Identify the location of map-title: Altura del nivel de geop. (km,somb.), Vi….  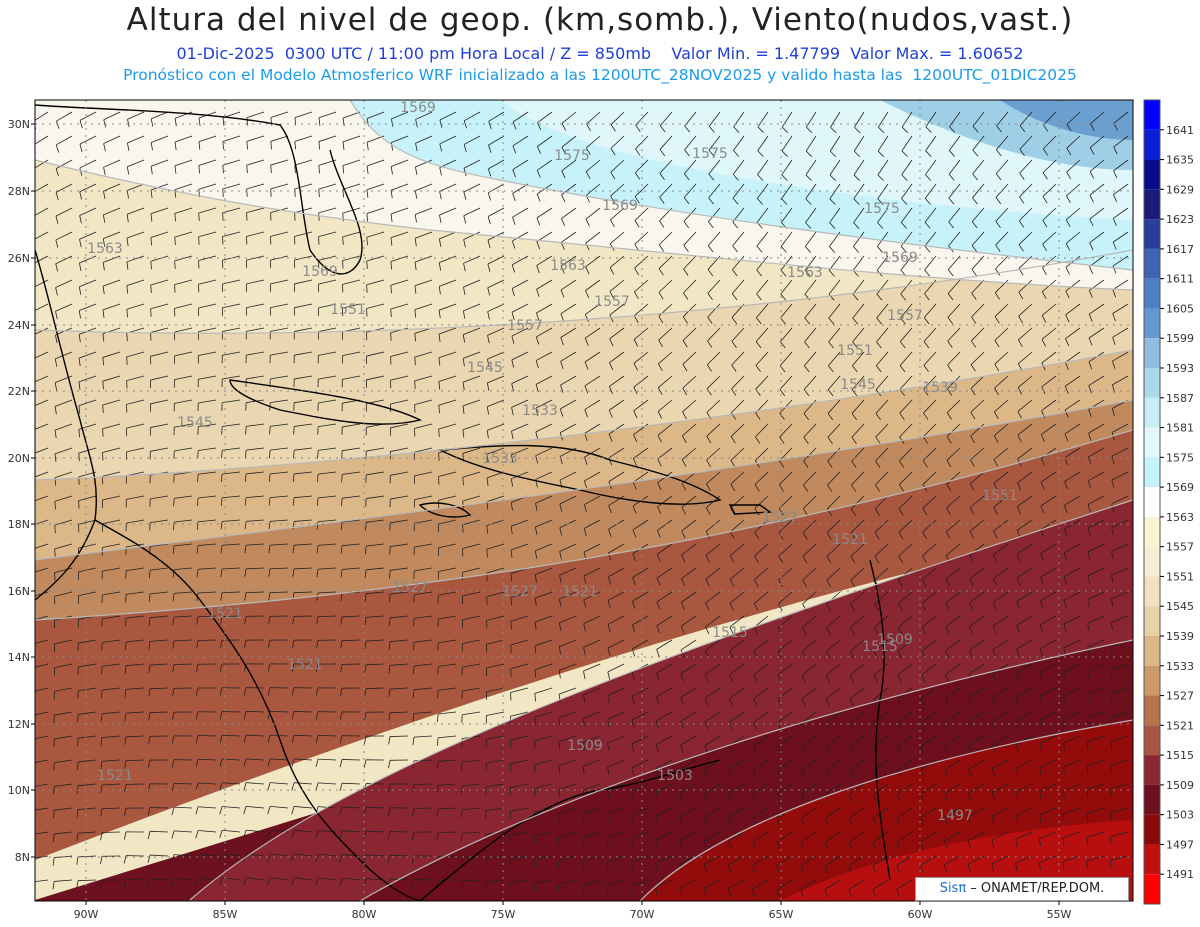
(600, 20).